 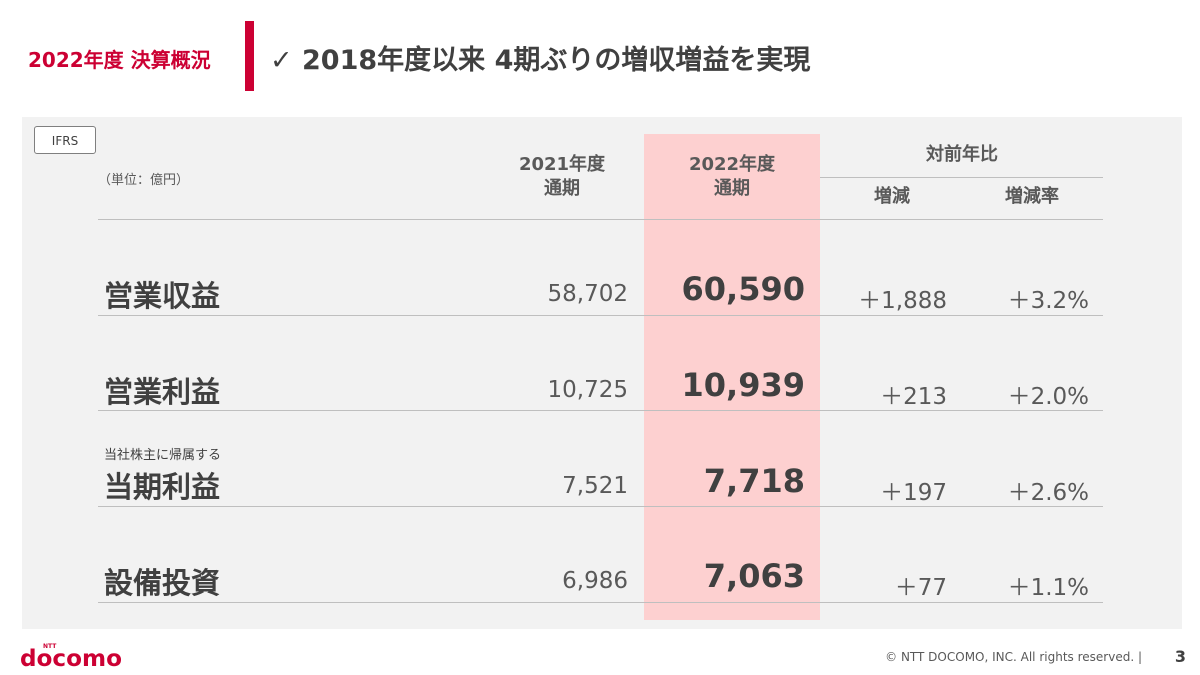 I want to click on cell-rate: ＋2.6%, so click(x=1048, y=493).